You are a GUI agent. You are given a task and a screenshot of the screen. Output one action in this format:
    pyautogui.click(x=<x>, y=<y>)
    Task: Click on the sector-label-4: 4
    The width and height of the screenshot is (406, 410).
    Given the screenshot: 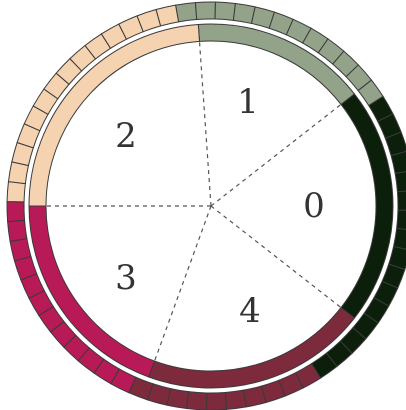 What is the action you would take?
    pyautogui.click(x=250, y=311)
    